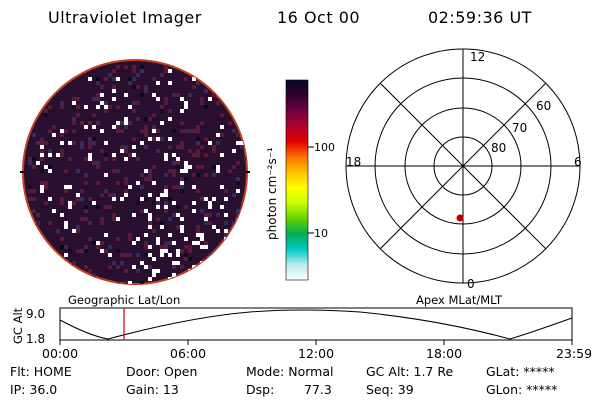  I want to click on mlt-label-18: 18, so click(353, 162).